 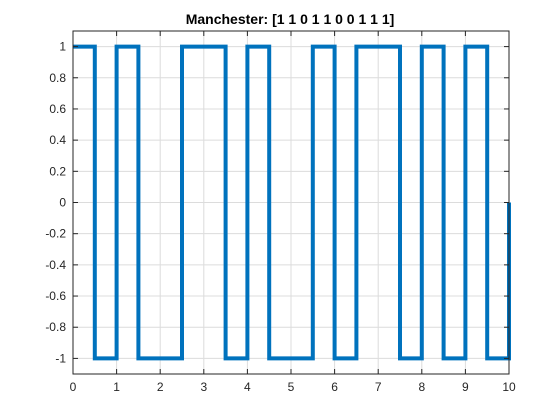 I want to click on x-tick-label: 0, so click(x=73, y=387).